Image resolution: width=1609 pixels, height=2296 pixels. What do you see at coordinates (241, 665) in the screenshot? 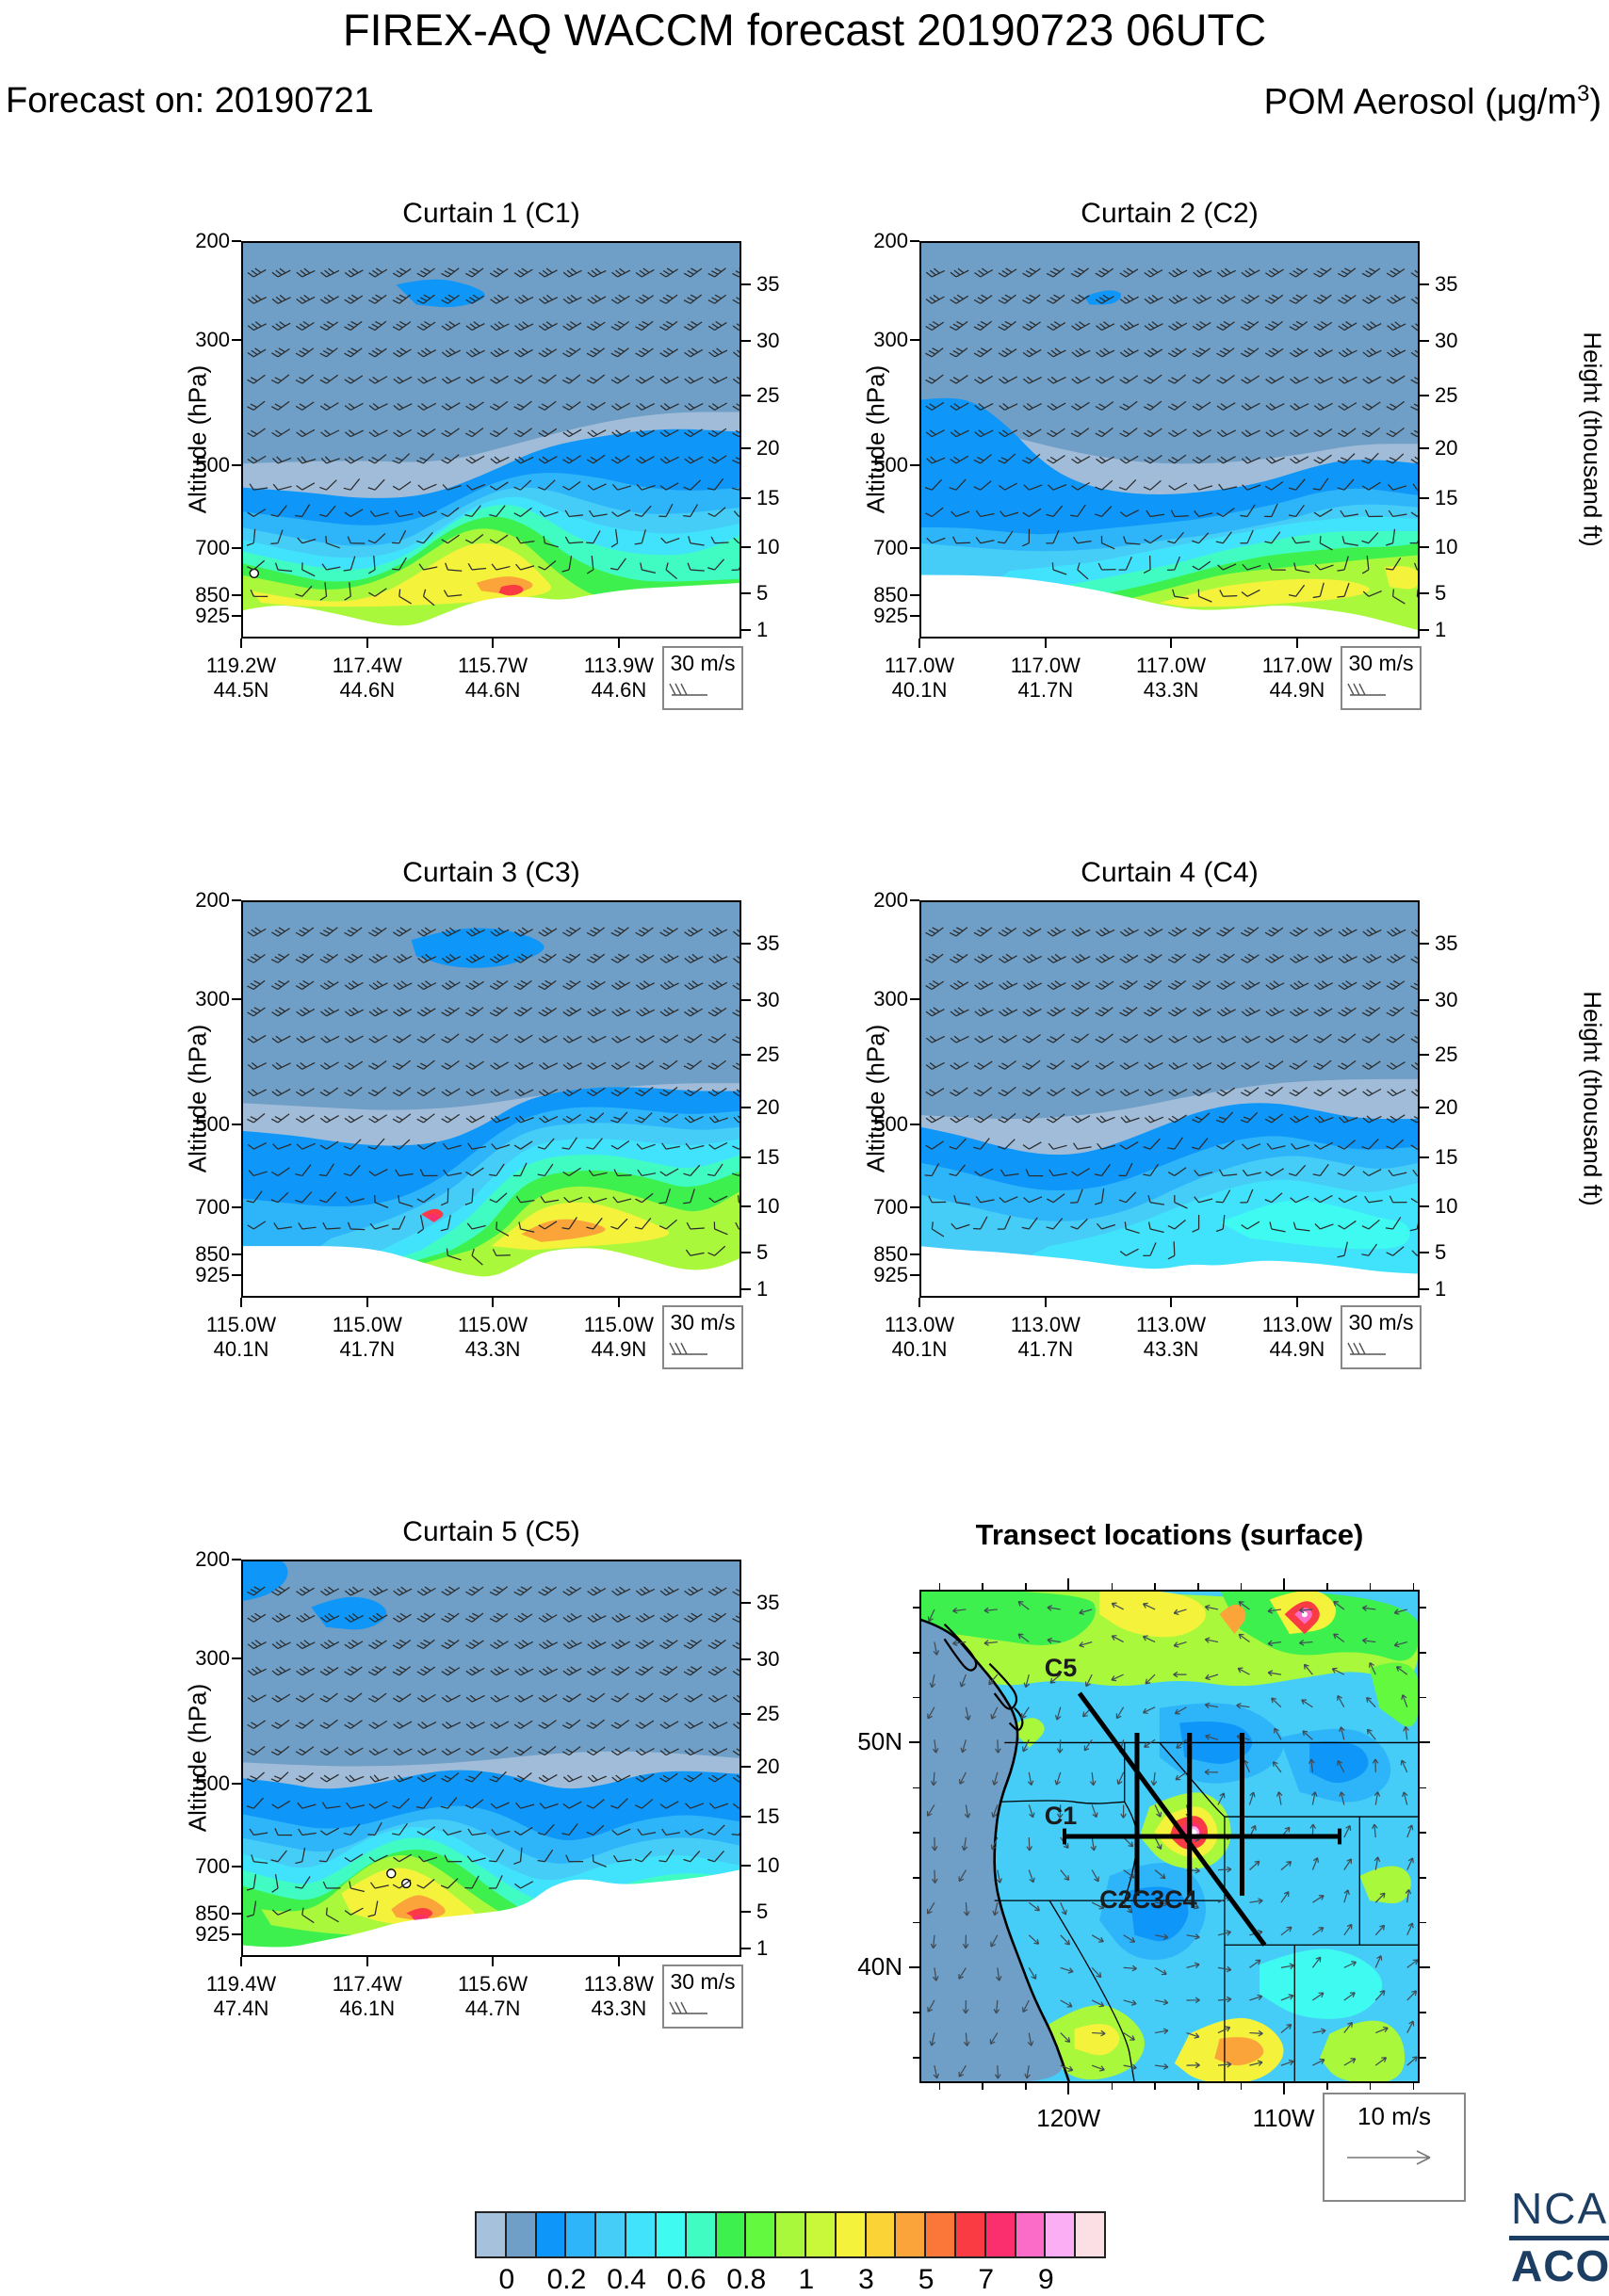
I see `lon-label: 119.2W` at bounding box center [241, 665].